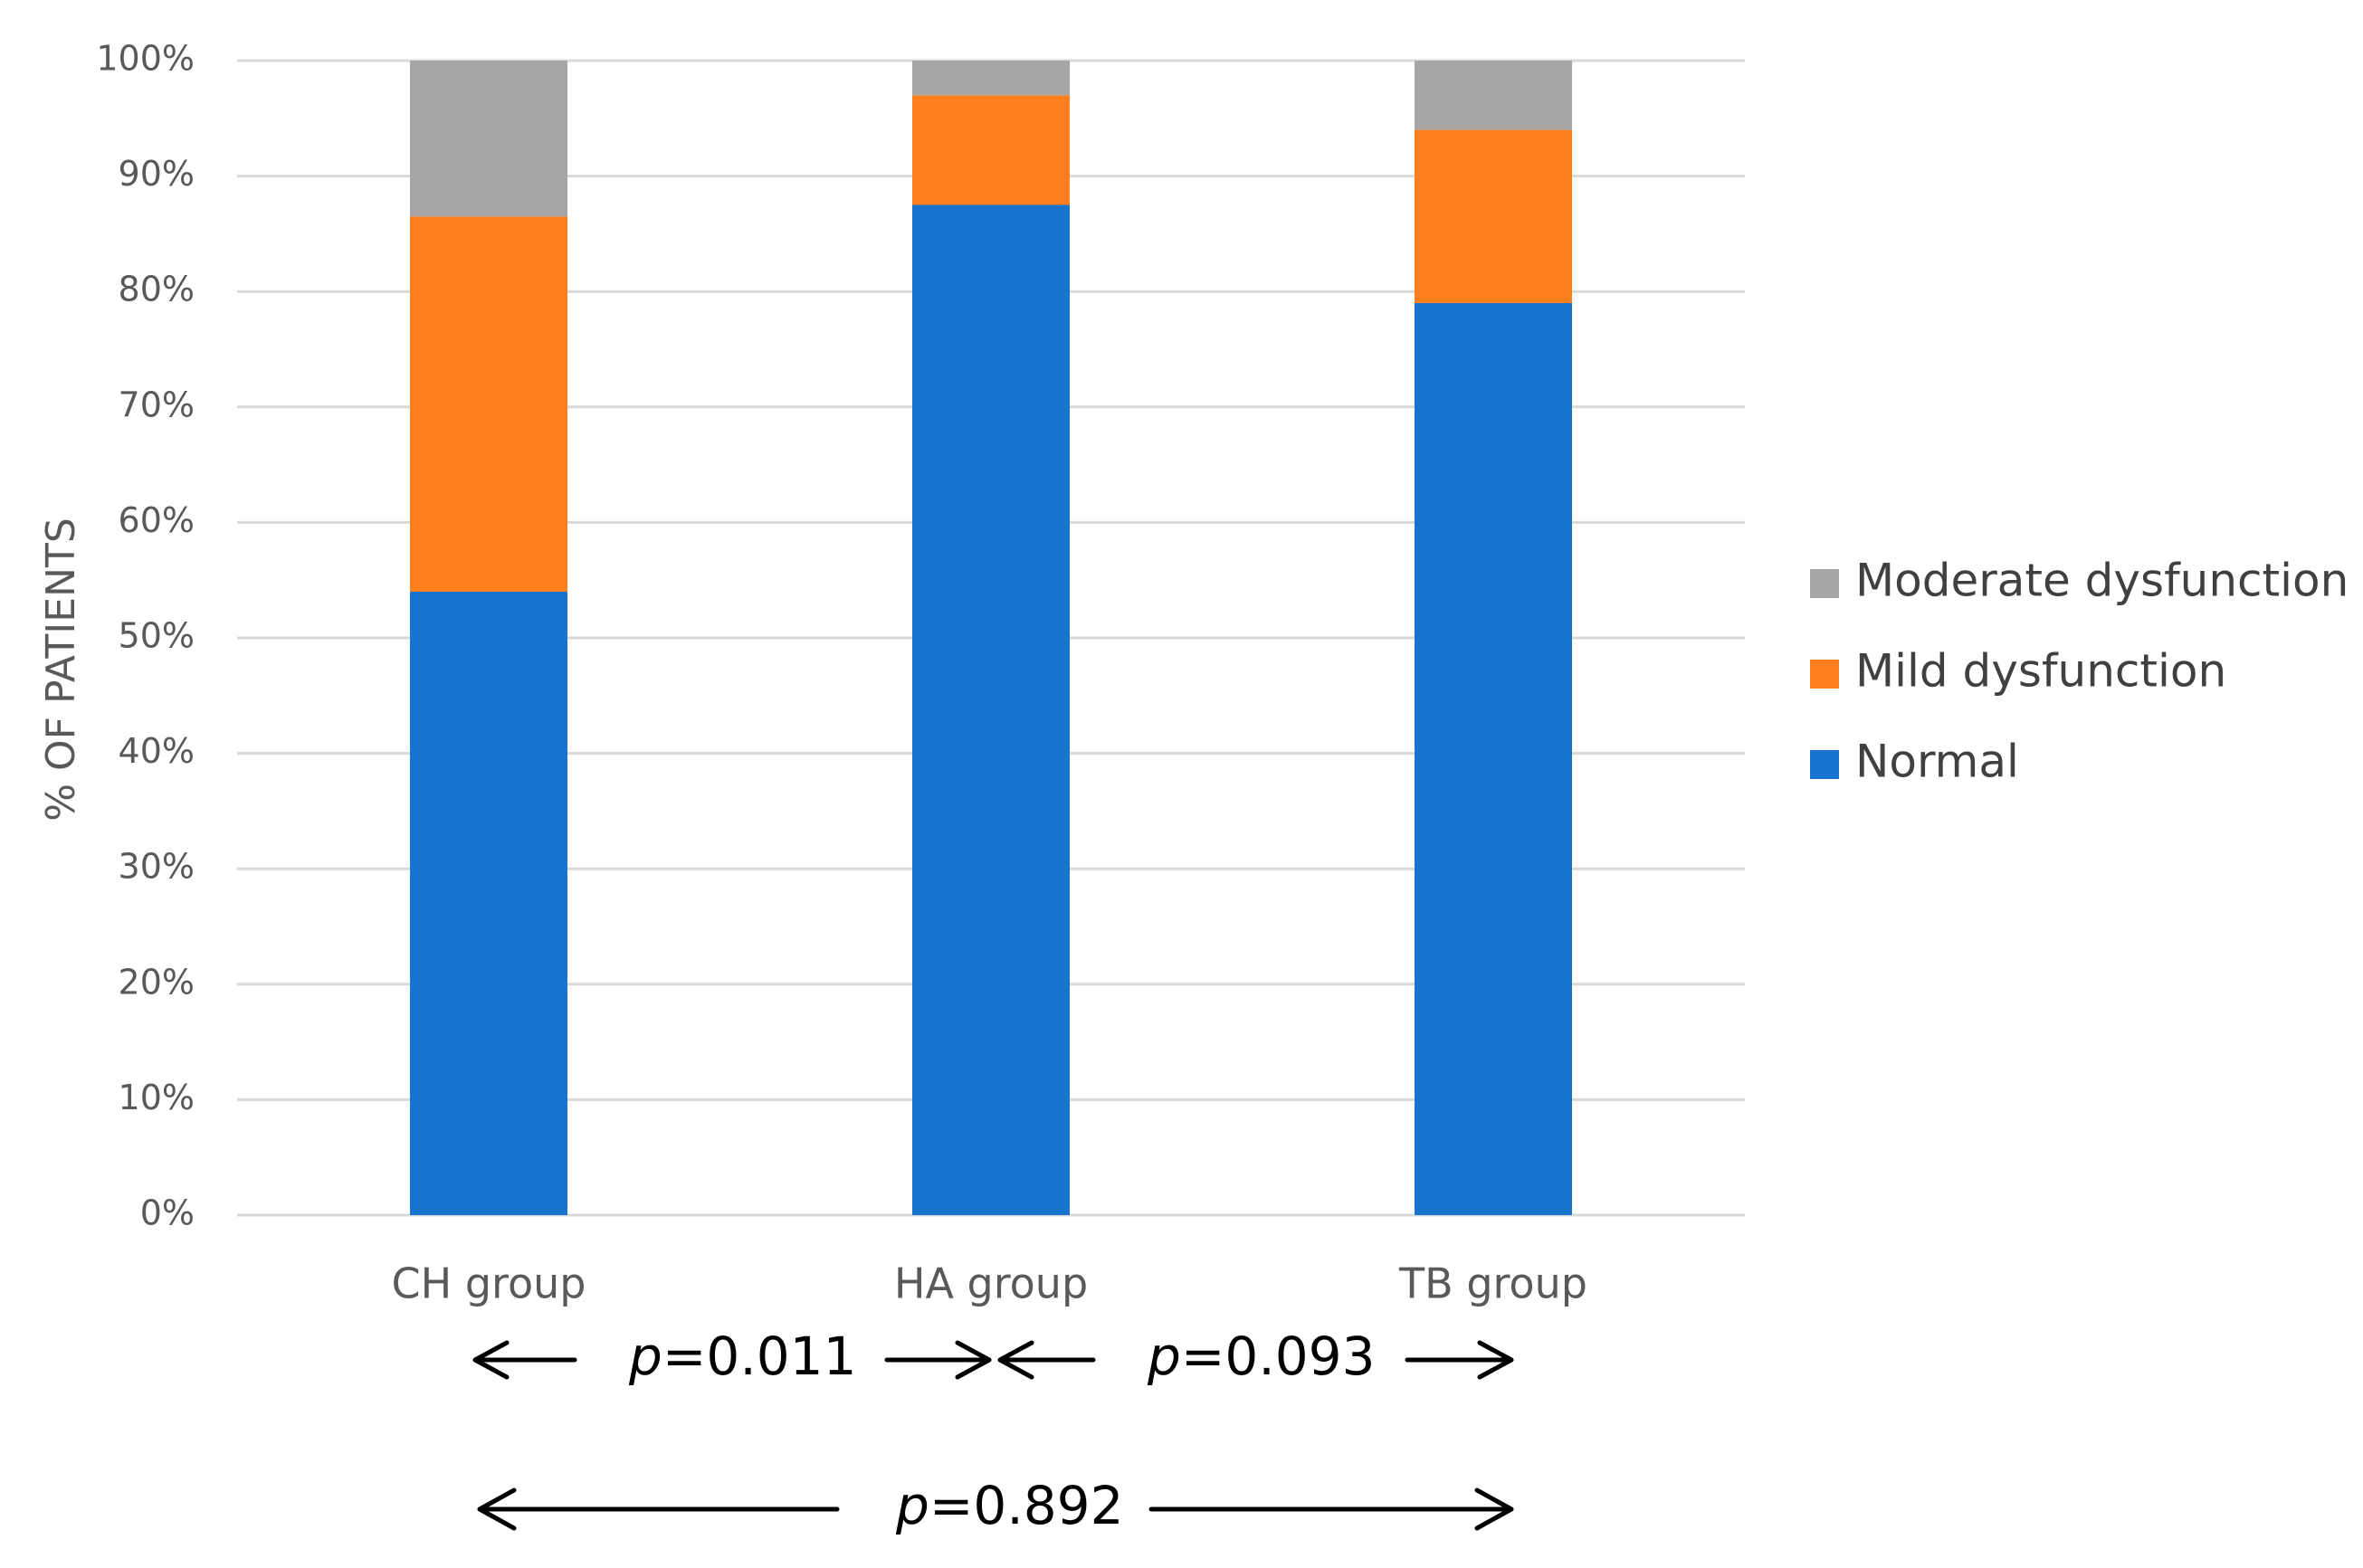 The width and height of the screenshot is (2363, 1568). Describe the element at coordinates (1026, 1505) in the screenshot. I see `p-value-number: =0.892` at that location.